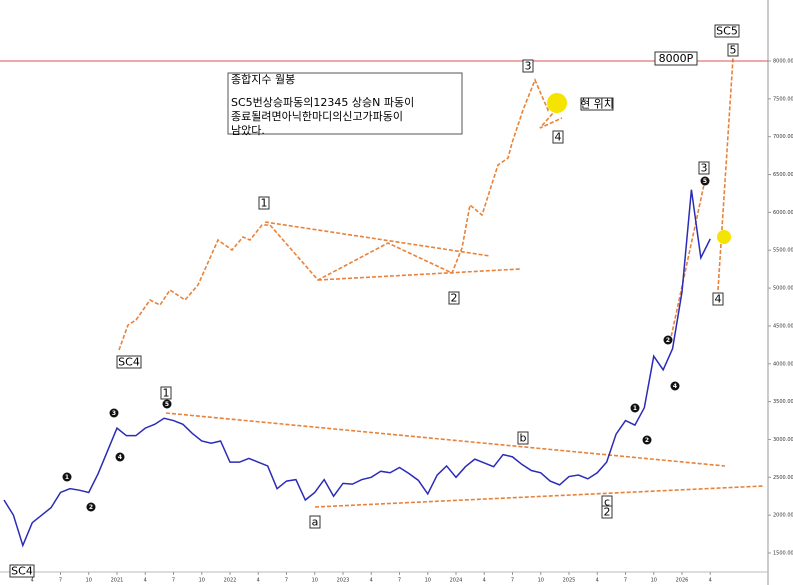 This screenshot has width=793, height=585. What do you see at coordinates (456, 581) in the screenshot?
I see `x-tick-label: 2024` at bounding box center [456, 581].